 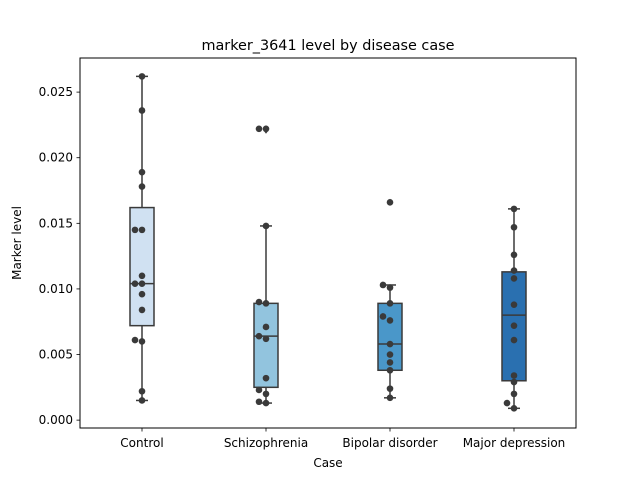 I want to click on x-tick-label: Major depression, so click(x=514, y=443).